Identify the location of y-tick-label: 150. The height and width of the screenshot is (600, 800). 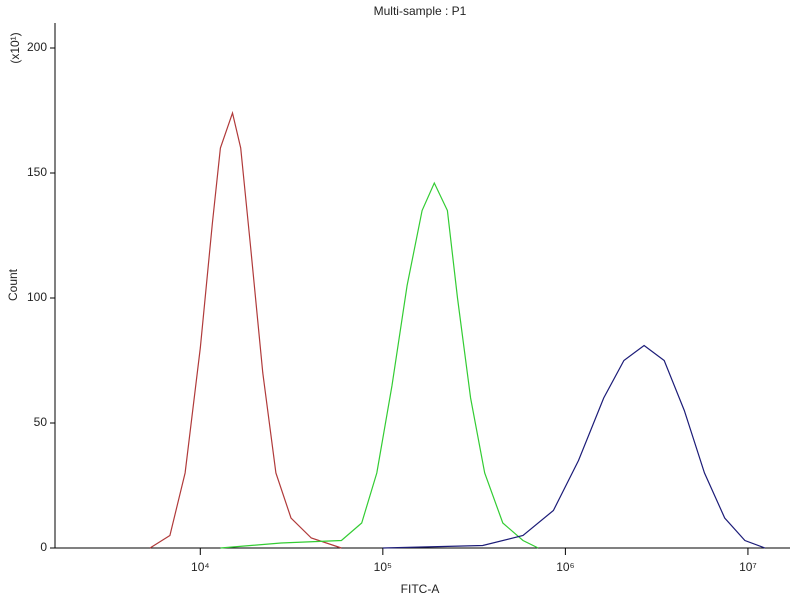
(37, 172).